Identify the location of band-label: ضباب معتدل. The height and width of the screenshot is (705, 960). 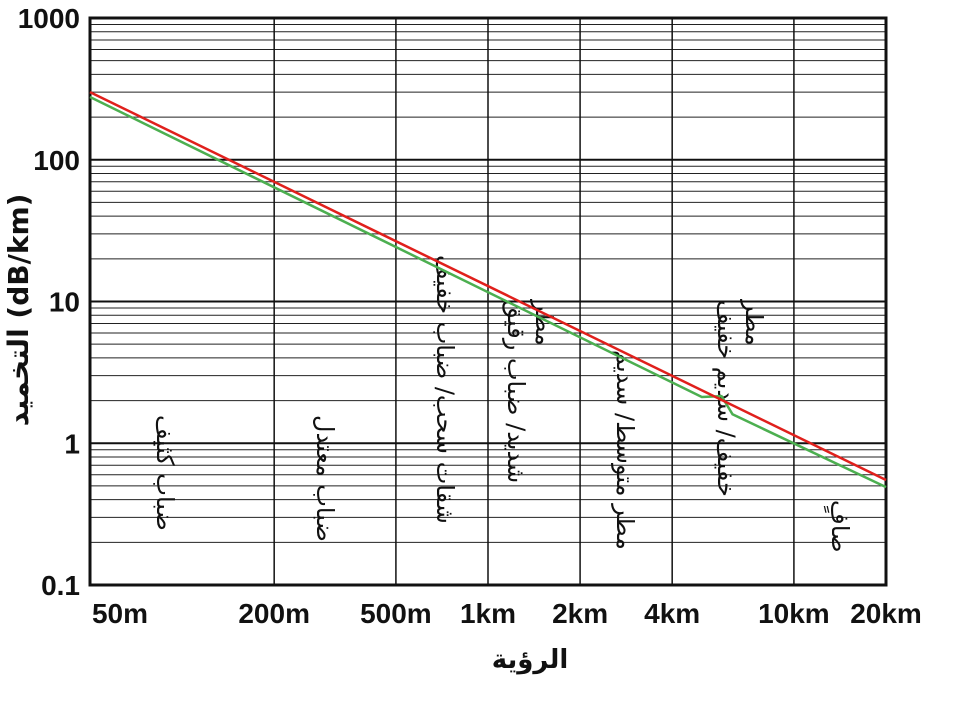
(325, 478).